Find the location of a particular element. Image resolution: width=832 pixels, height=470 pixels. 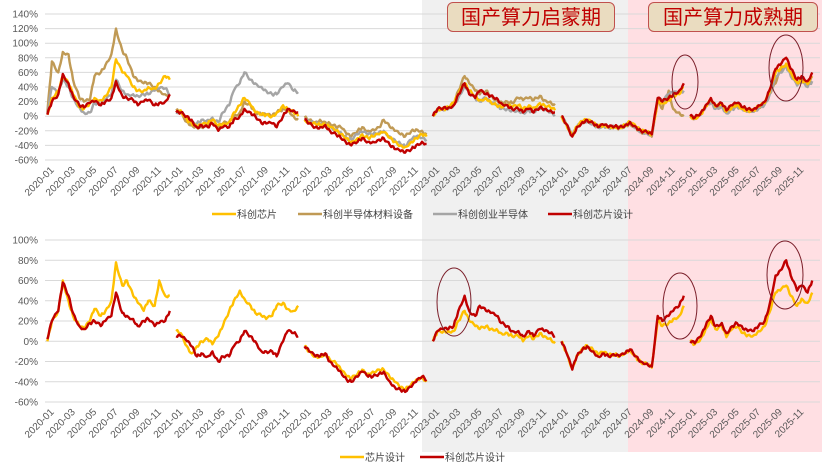

legend-item: 科创创业半导体 is located at coordinates (480, 214).